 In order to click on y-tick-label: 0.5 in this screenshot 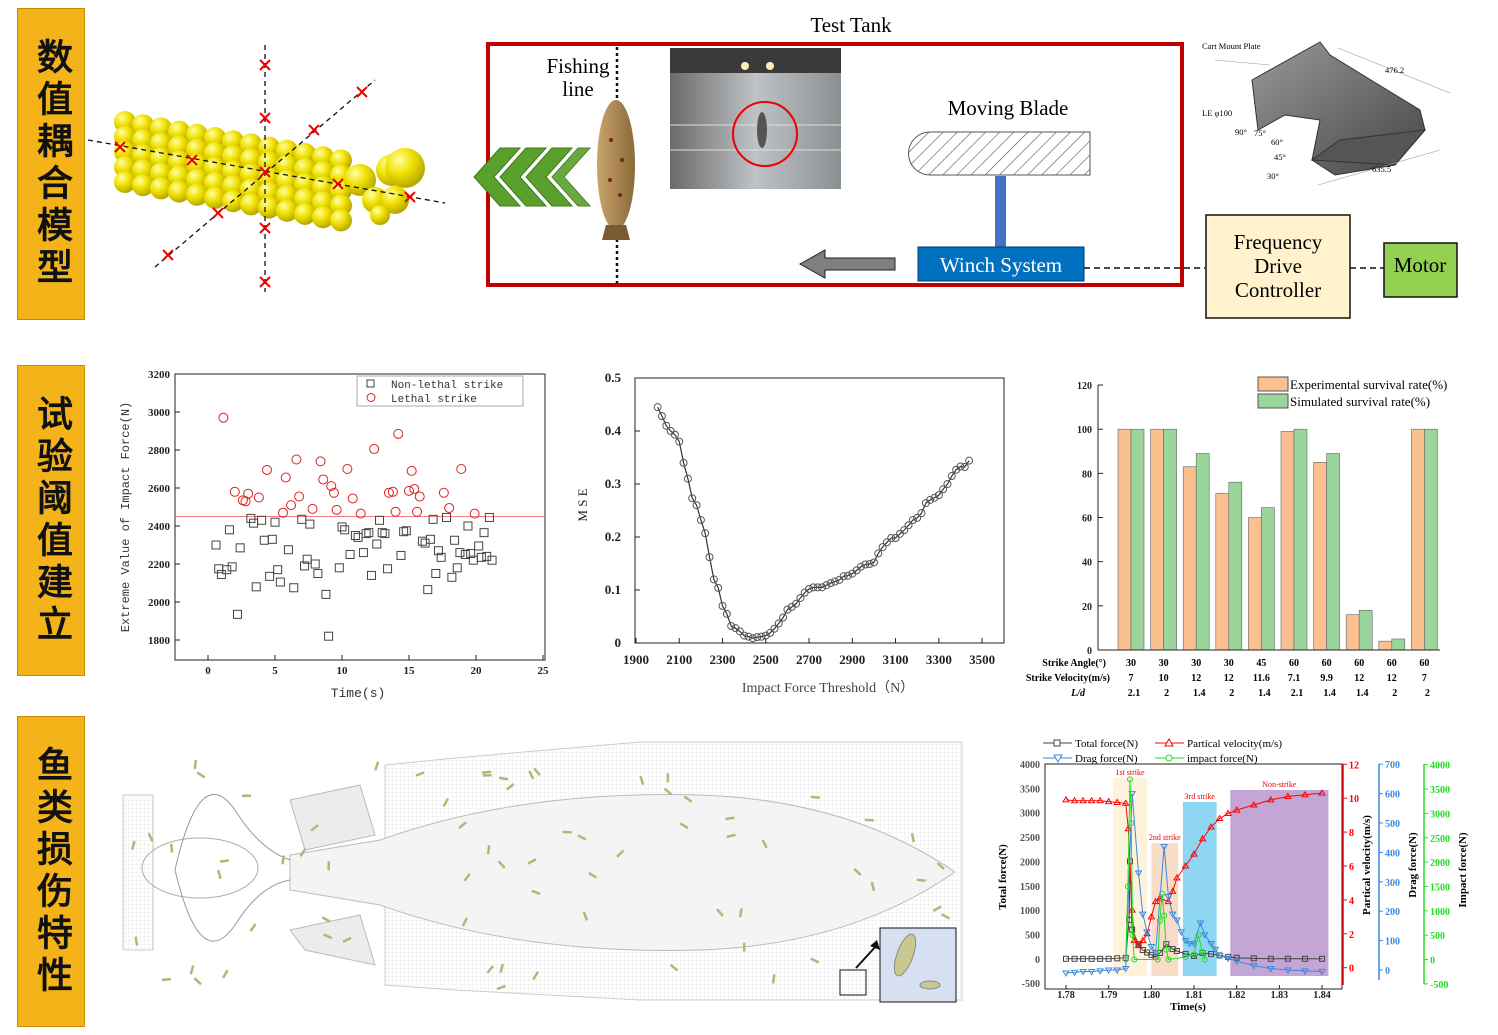, I will do `click(613, 377)`.